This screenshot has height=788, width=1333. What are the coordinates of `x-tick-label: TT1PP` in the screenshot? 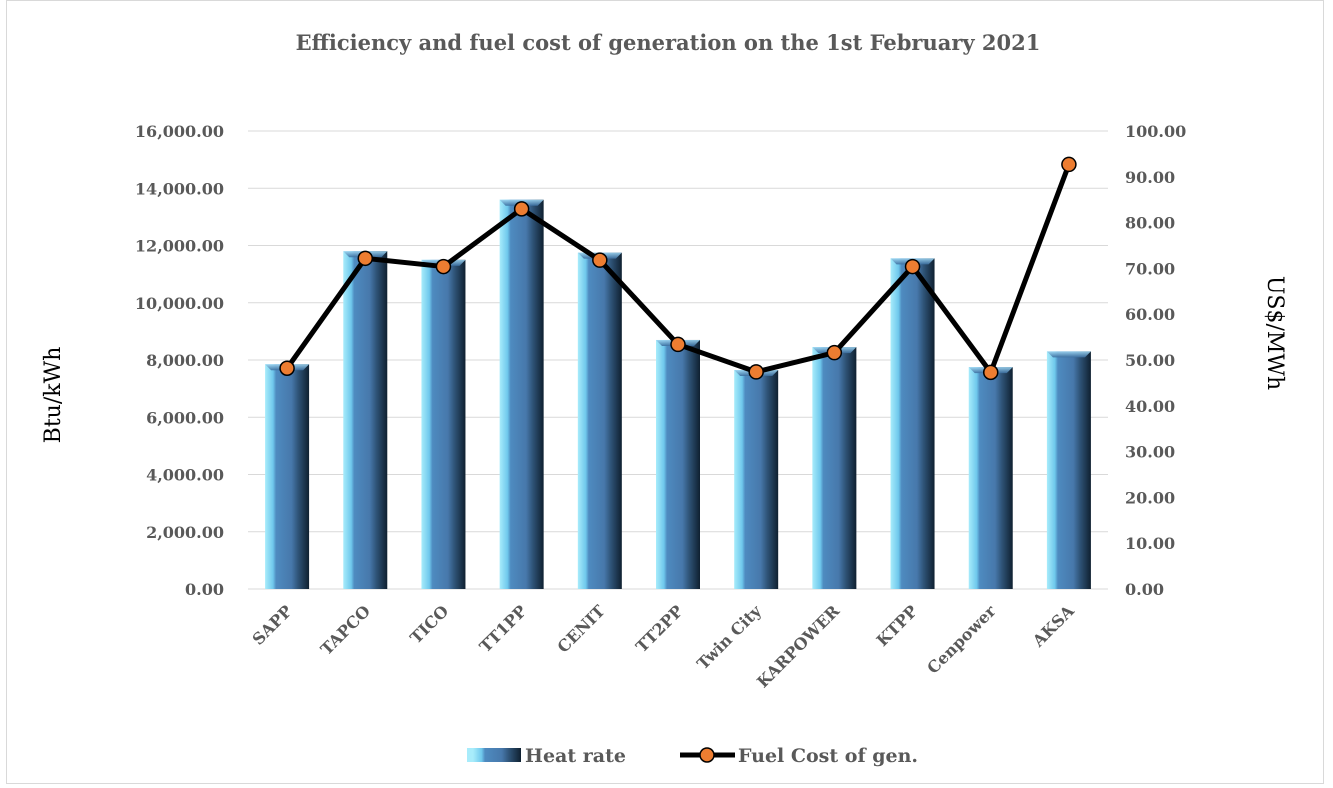 It's located at (503, 628).